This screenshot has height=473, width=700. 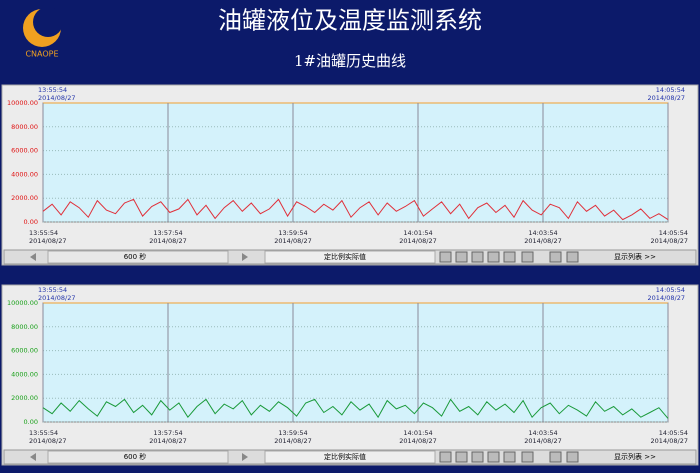 What do you see at coordinates (41, 54) in the screenshot?
I see `logo-text: CNAOPE` at bounding box center [41, 54].